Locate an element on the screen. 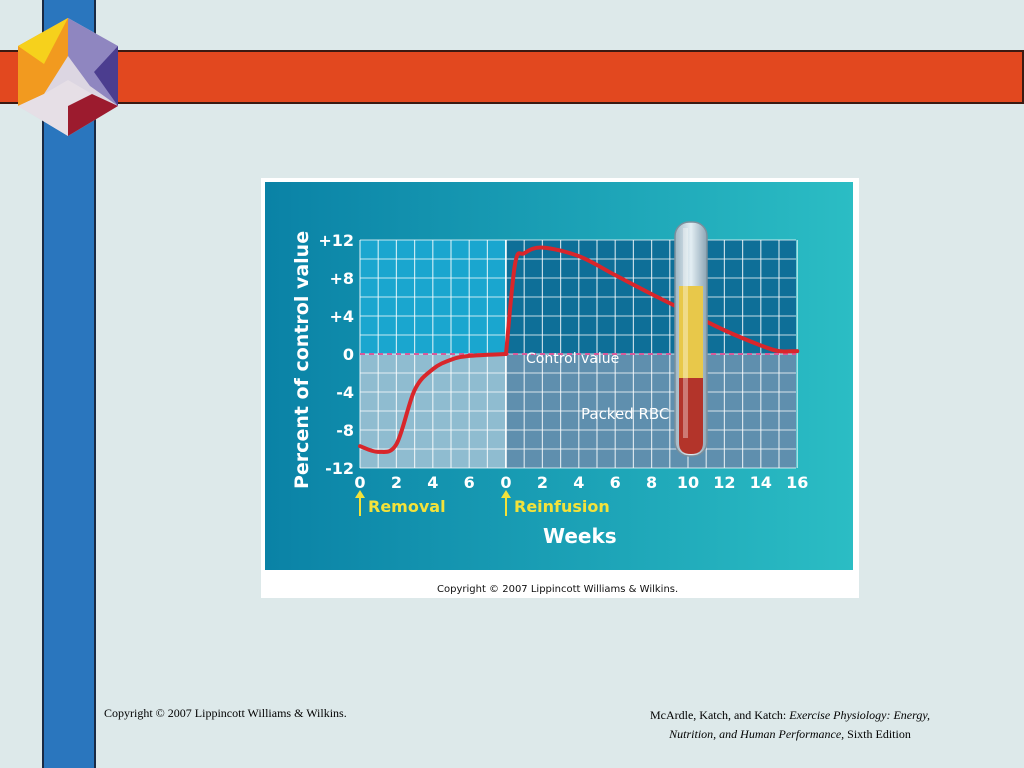 This screenshot has width=1024, height=768. reinfusion-marker: Reinfusion is located at coordinates (555, 503).